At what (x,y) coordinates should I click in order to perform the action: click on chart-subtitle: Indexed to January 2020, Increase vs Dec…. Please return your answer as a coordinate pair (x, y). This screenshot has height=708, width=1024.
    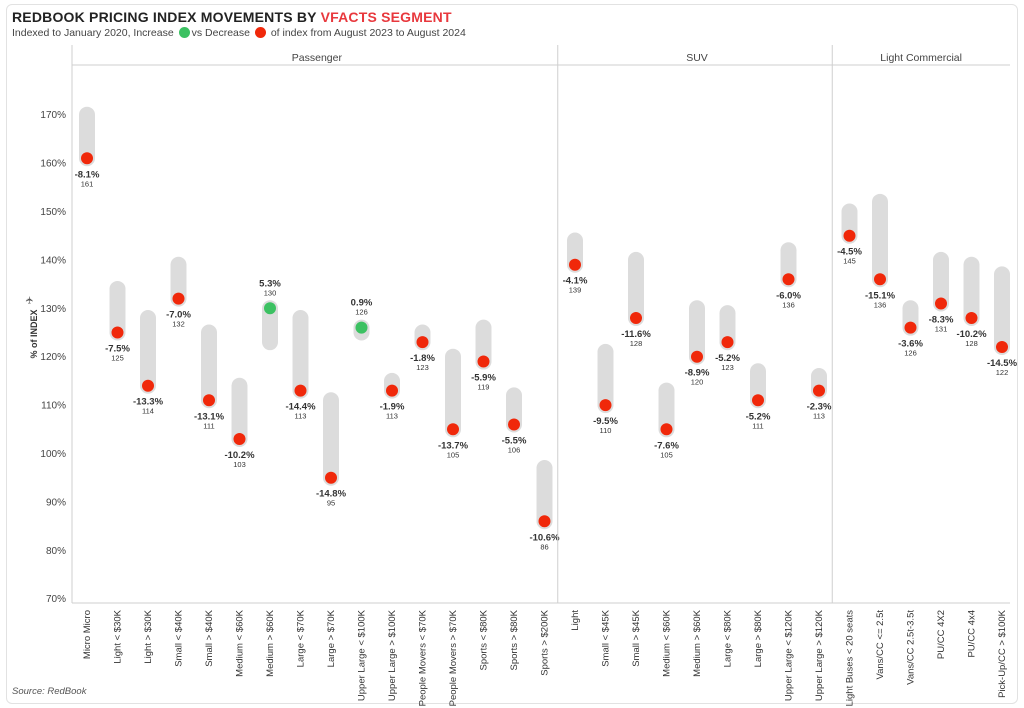
    Looking at the image, I should click on (239, 33).